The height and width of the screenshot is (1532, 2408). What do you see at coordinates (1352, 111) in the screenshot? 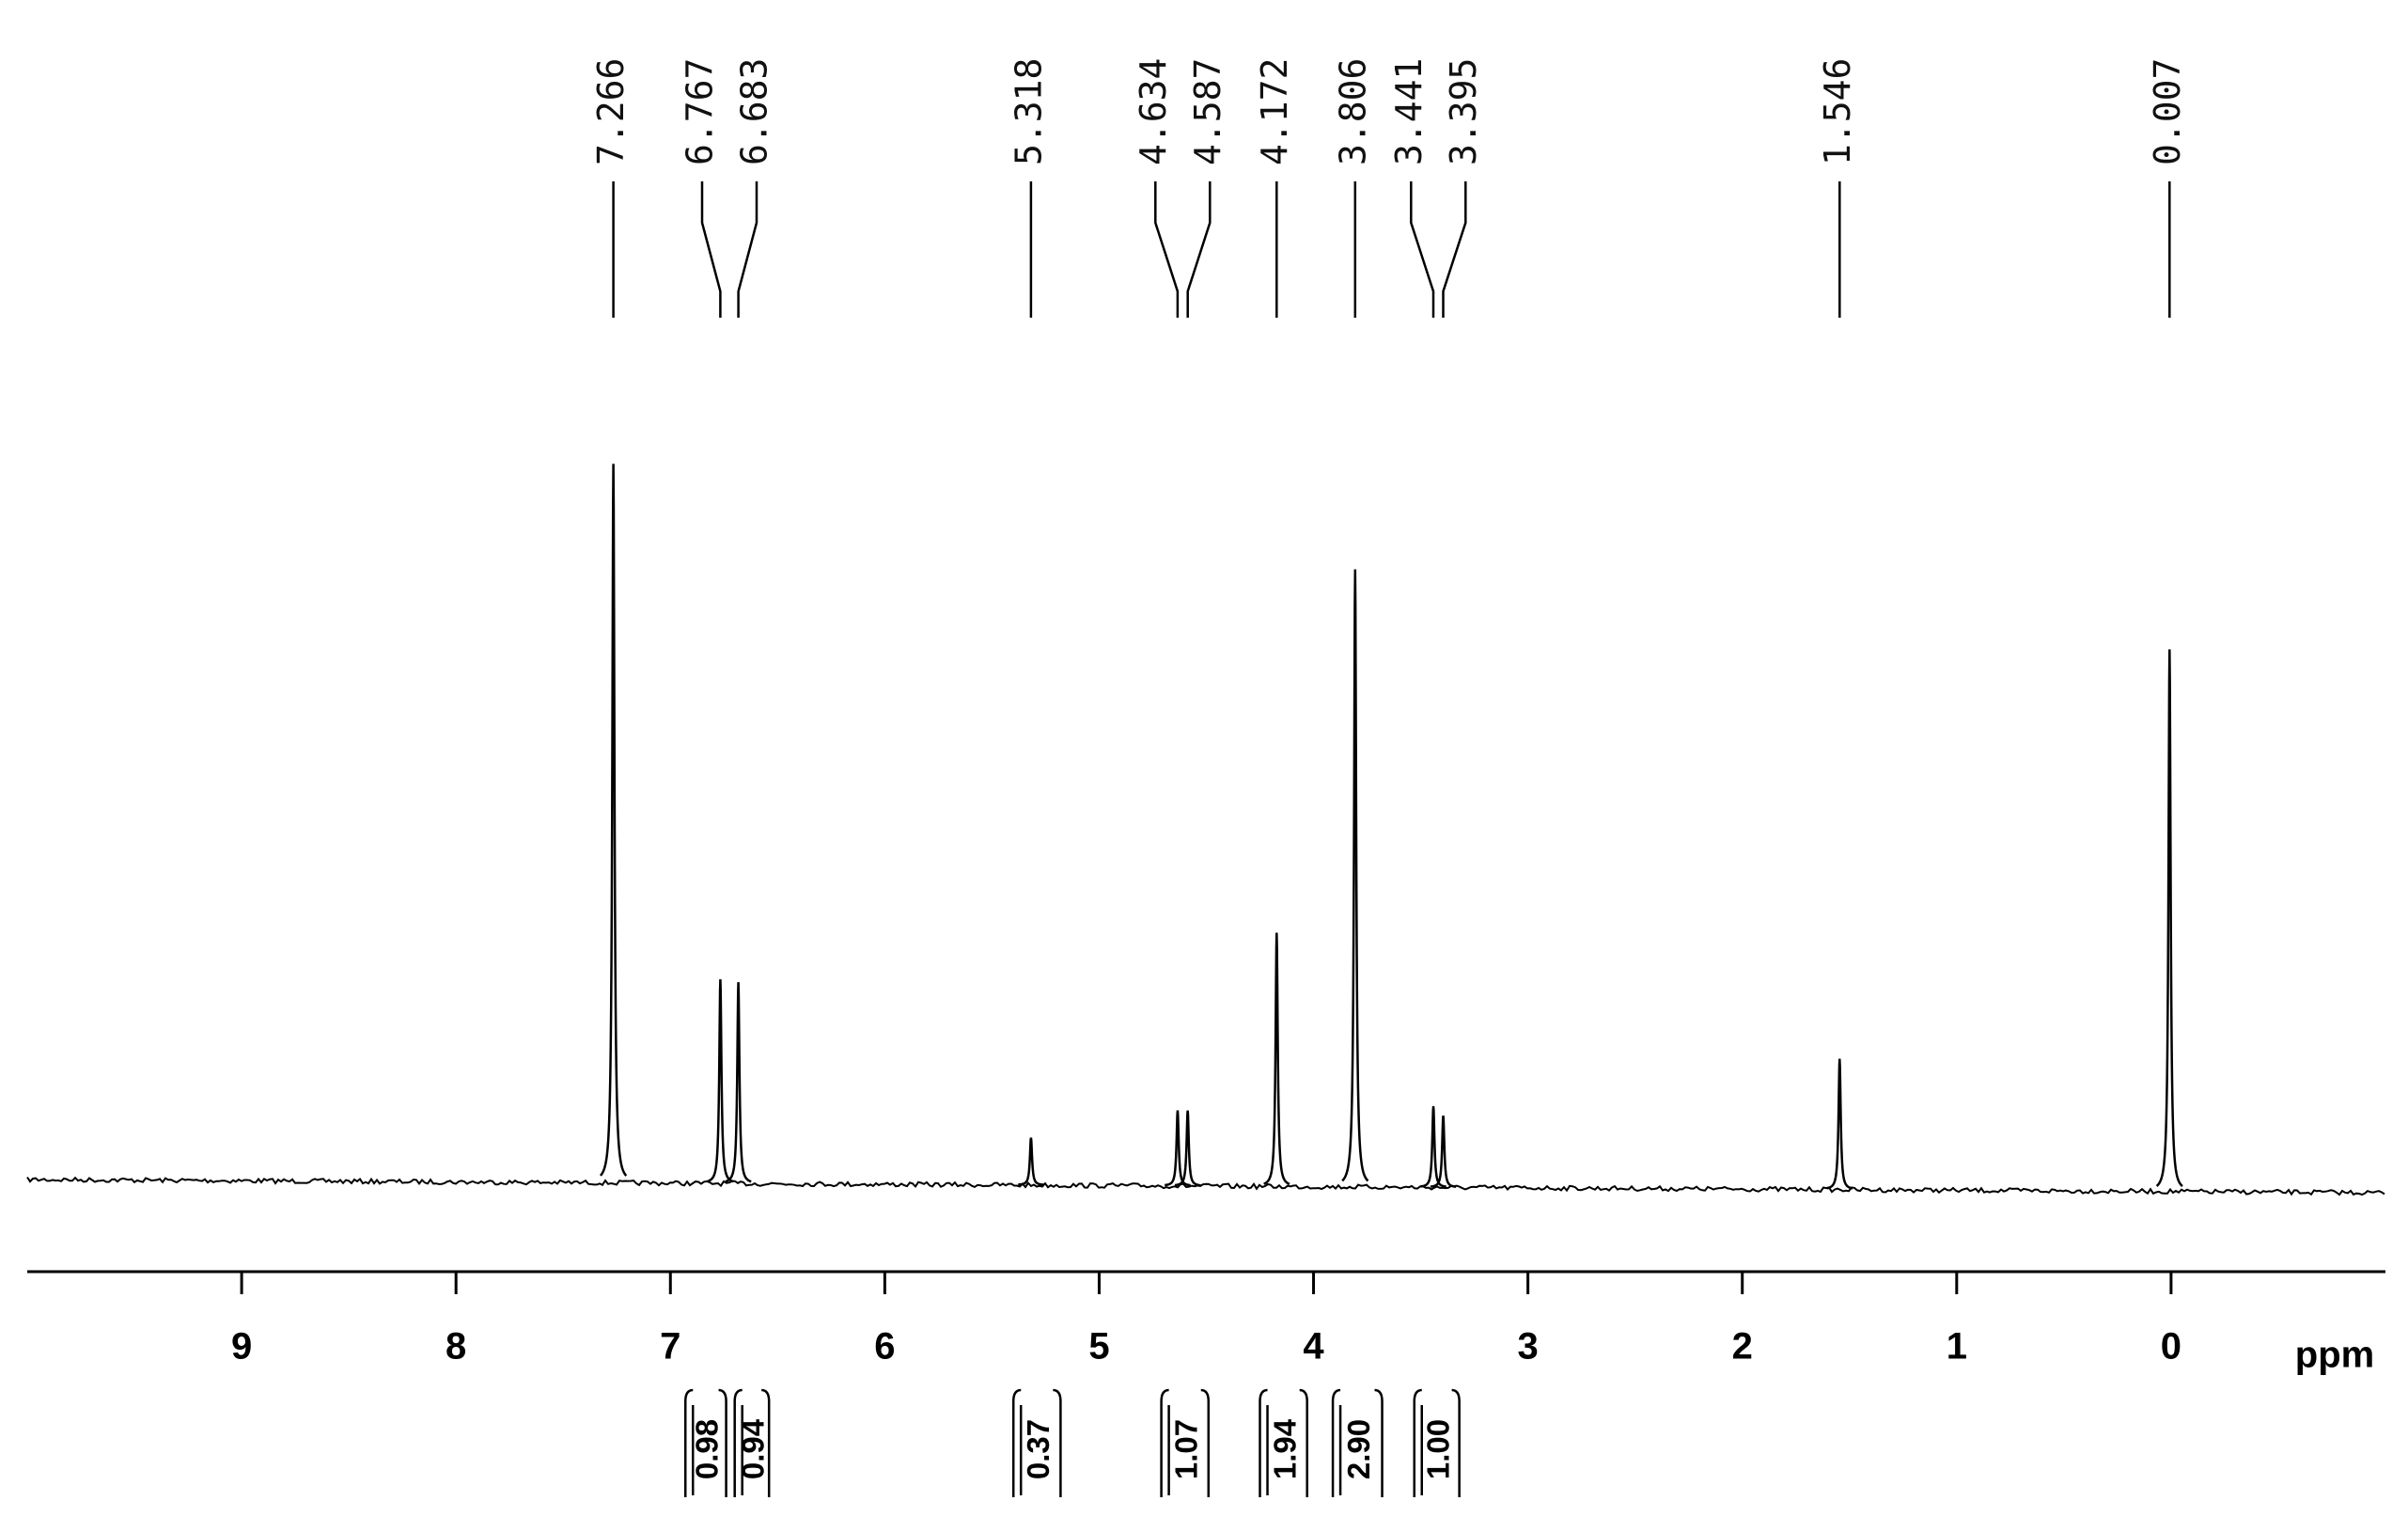
I see `peak-label: 3.806` at bounding box center [1352, 111].